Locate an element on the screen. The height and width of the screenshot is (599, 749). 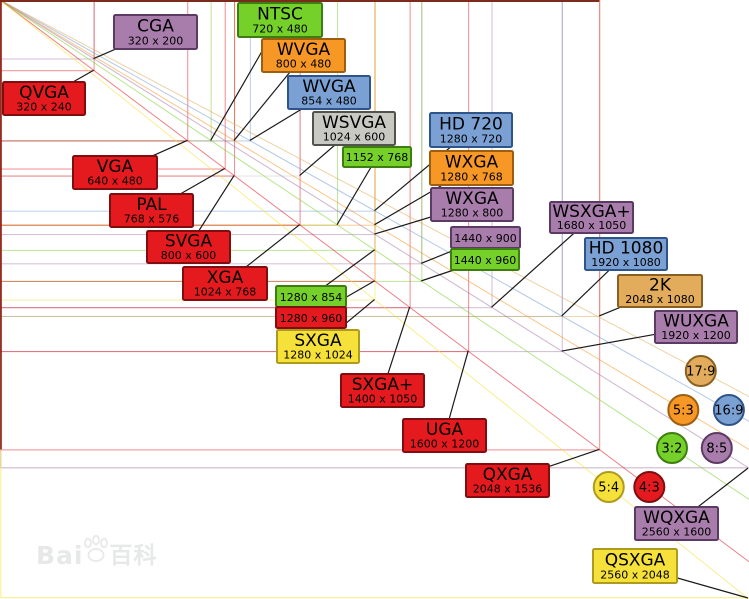
label-title-text: HD 1080 is located at coordinates (626, 249).